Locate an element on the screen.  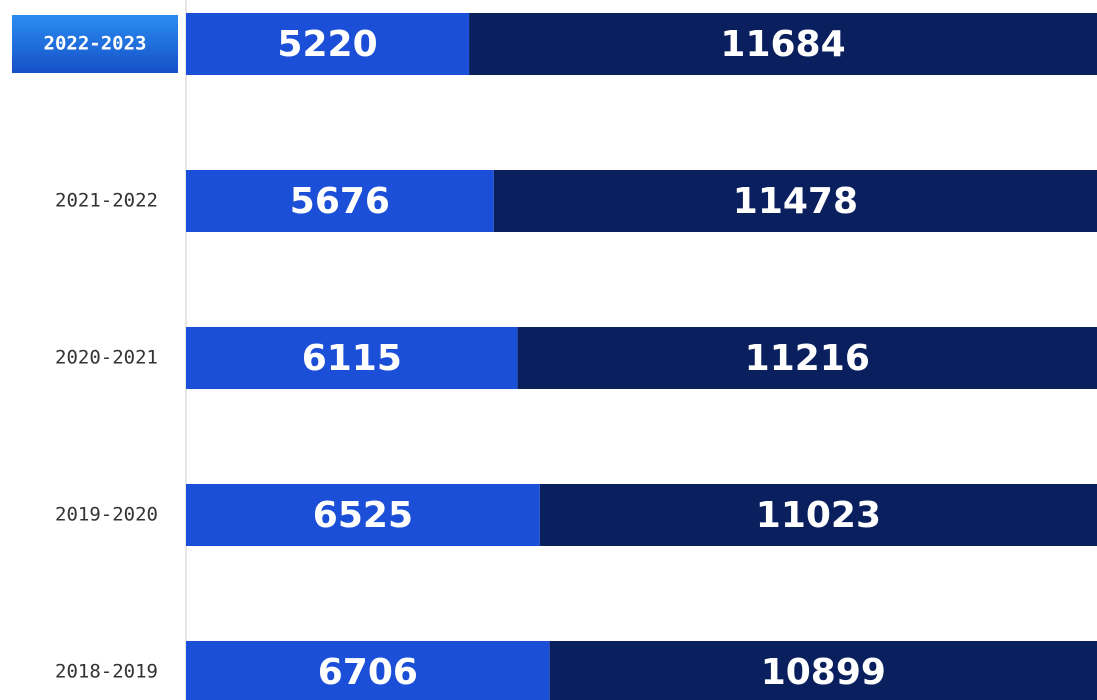
value-label: 11684 is located at coordinates (782, 44).